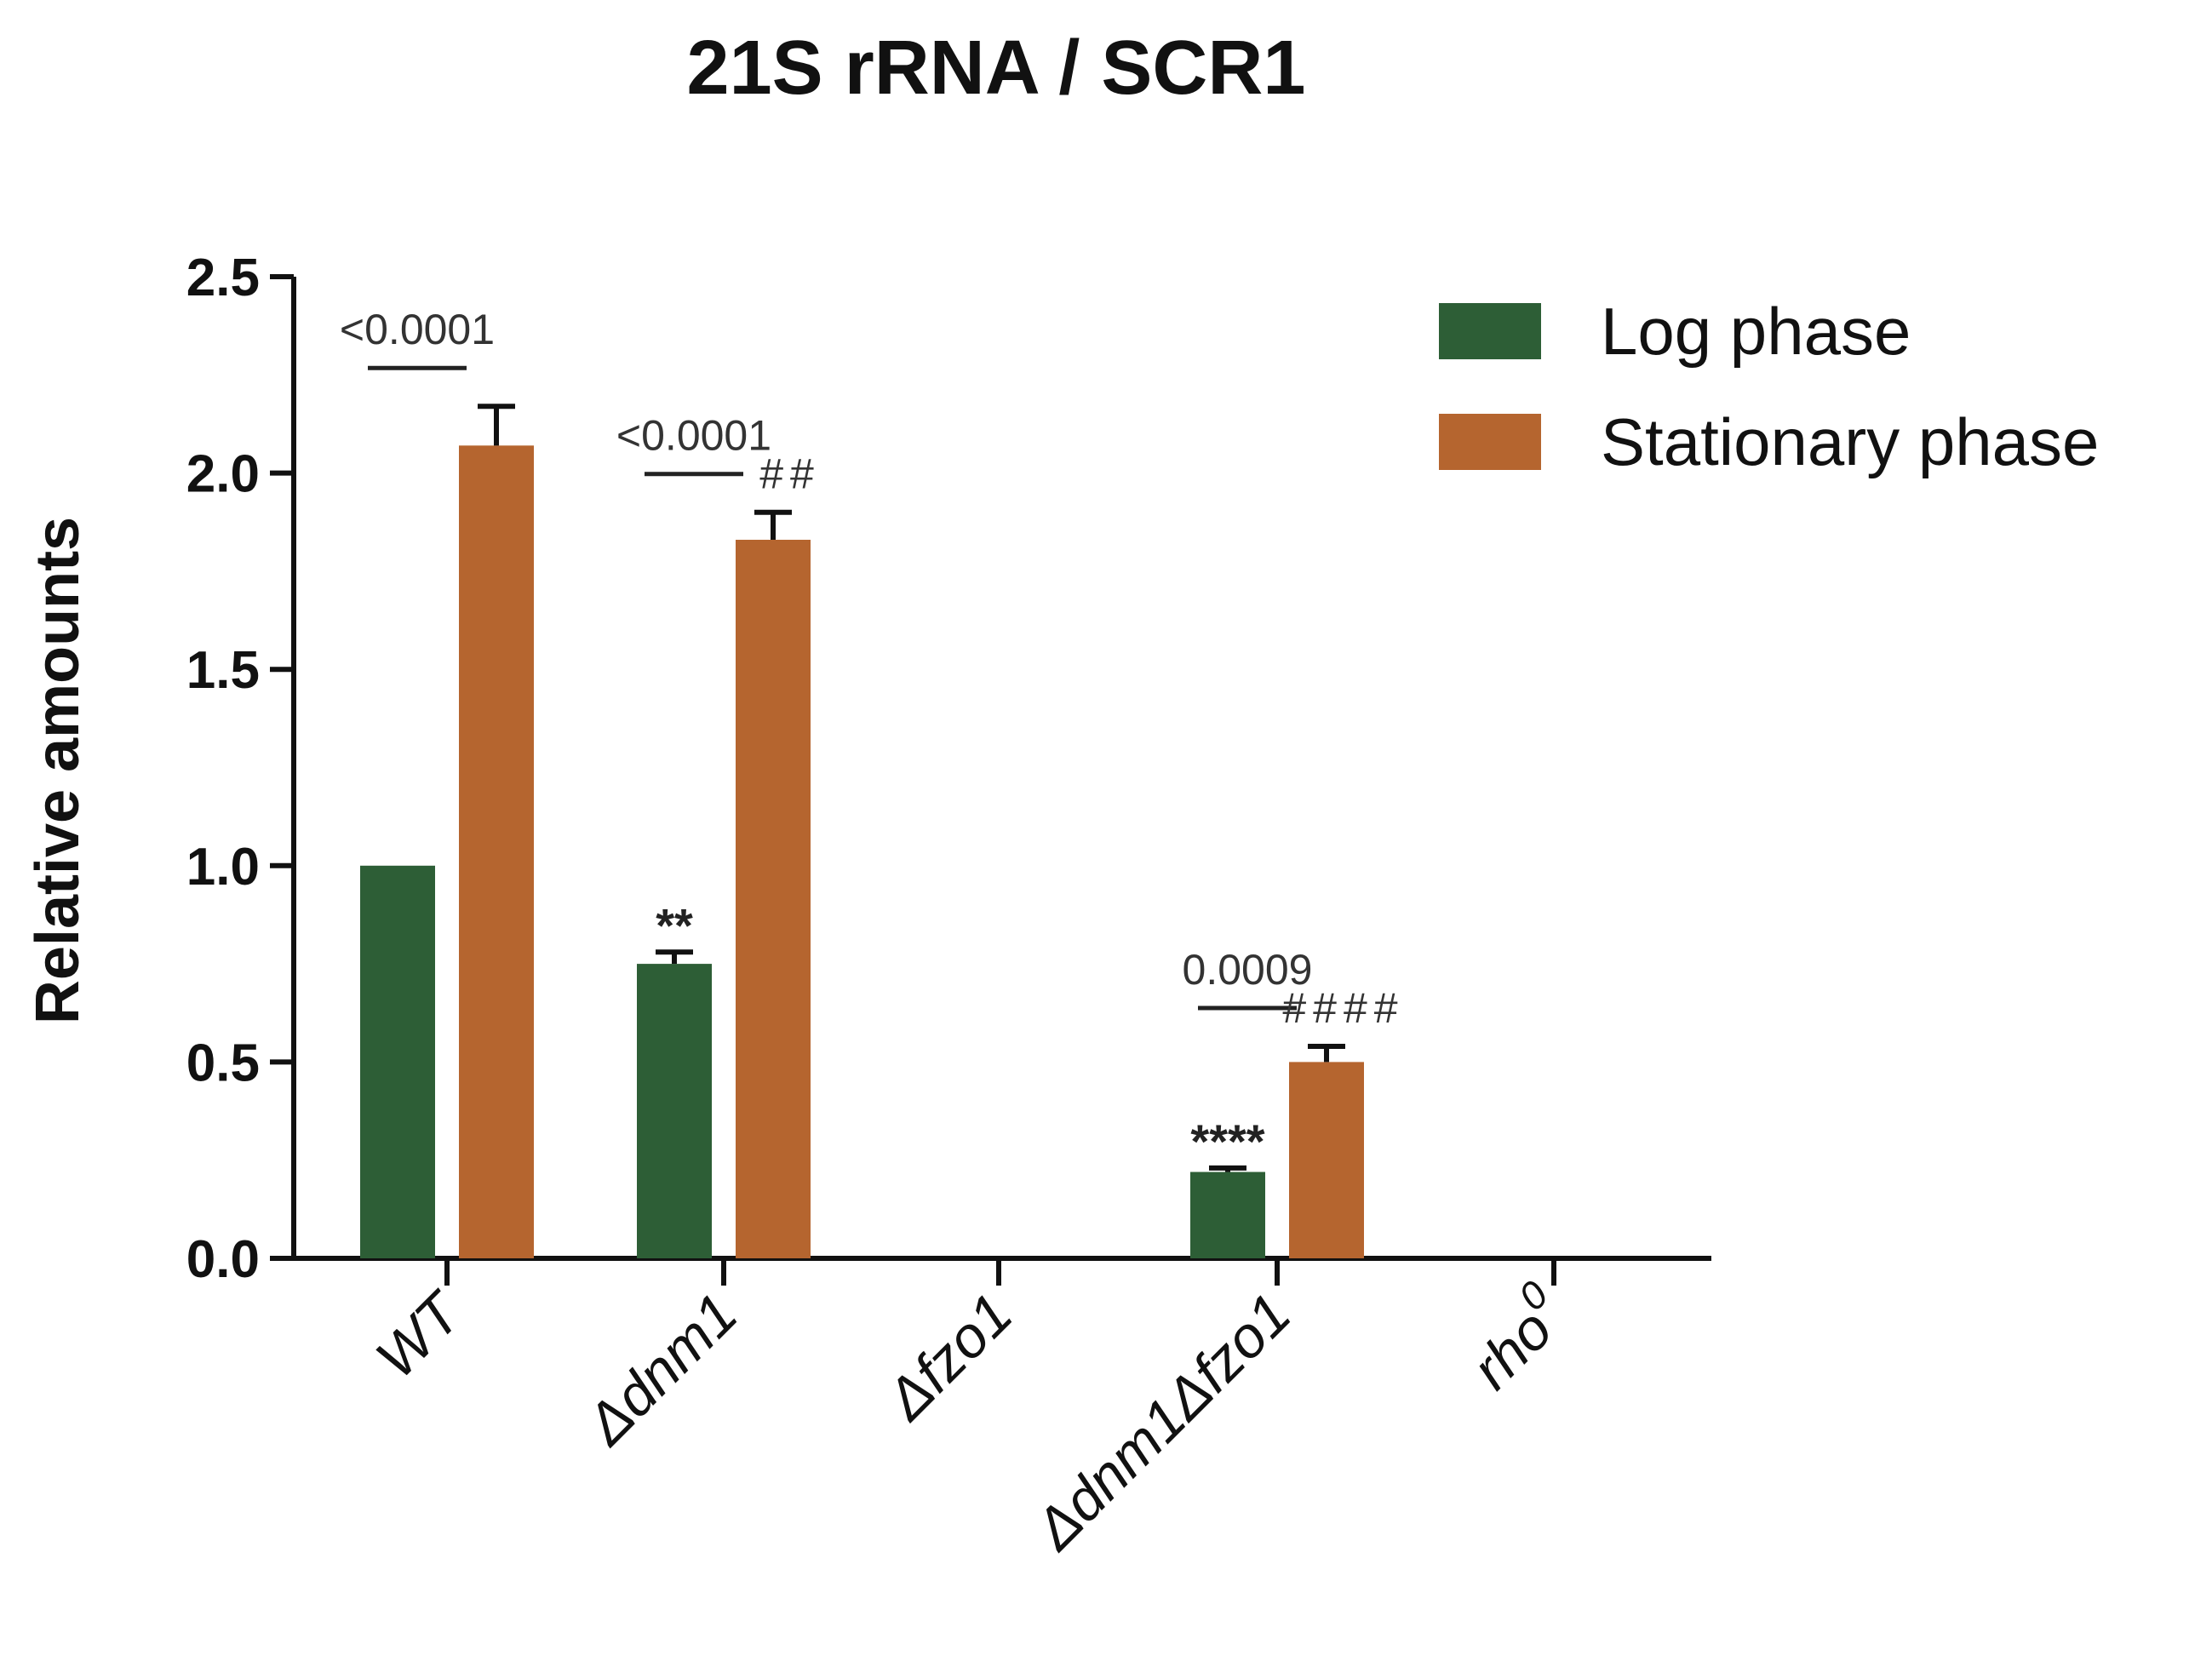 The image size is (2212, 1667). What do you see at coordinates (1227, 1141) in the screenshot?
I see `significance-stars: ****` at bounding box center [1227, 1141].